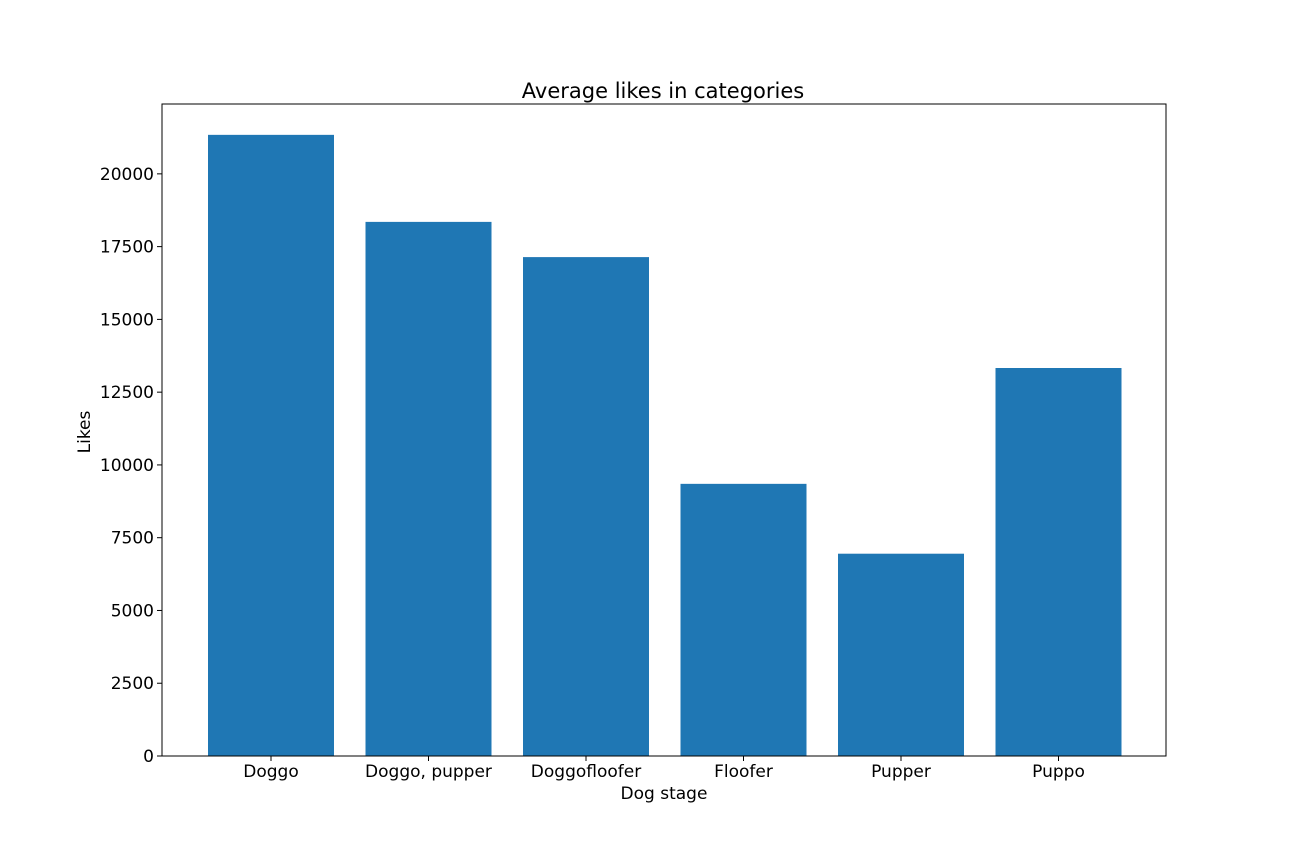 The height and width of the screenshot is (864, 1296). What do you see at coordinates (127, 320) in the screenshot?
I see `y-tick-label: 15000` at bounding box center [127, 320].